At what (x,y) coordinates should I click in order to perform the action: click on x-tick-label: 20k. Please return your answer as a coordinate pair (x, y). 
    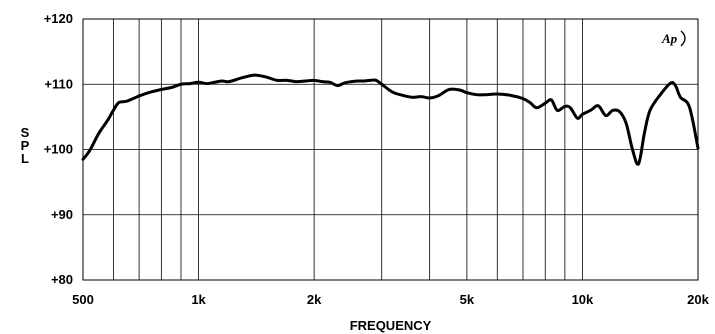
    Looking at the image, I should click on (698, 299).